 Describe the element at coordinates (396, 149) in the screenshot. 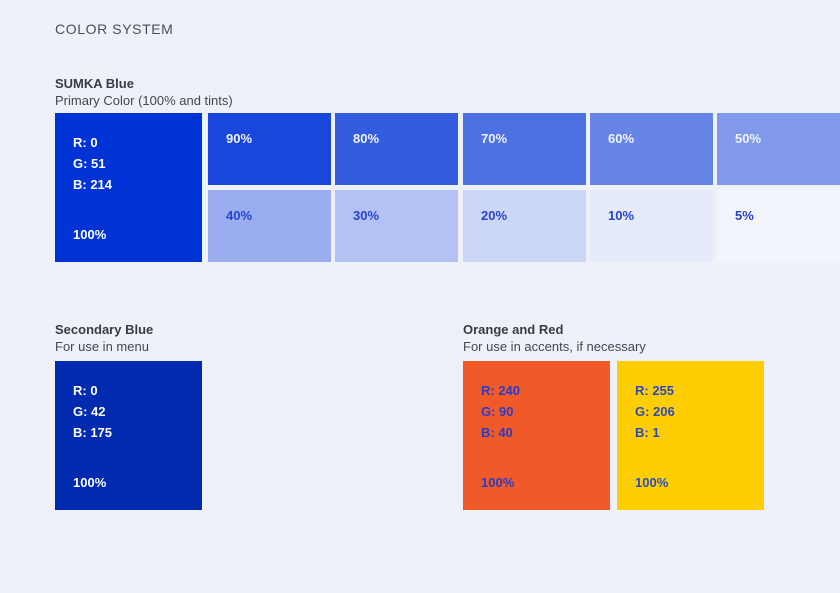

I see `tint-swatch-80: 80%` at that location.